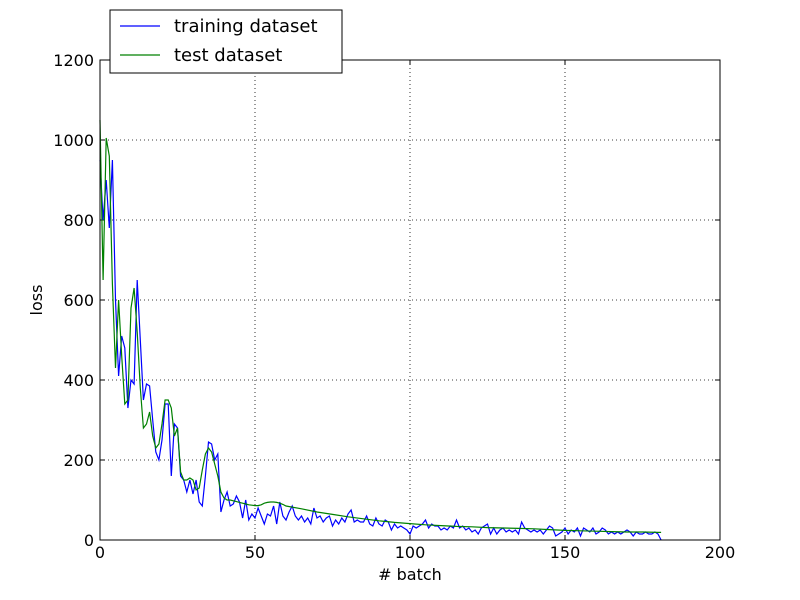  What do you see at coordinates (78, 460) in the screenshot?
I see `y-tick-label: 200` at bounding box center [78, 460].